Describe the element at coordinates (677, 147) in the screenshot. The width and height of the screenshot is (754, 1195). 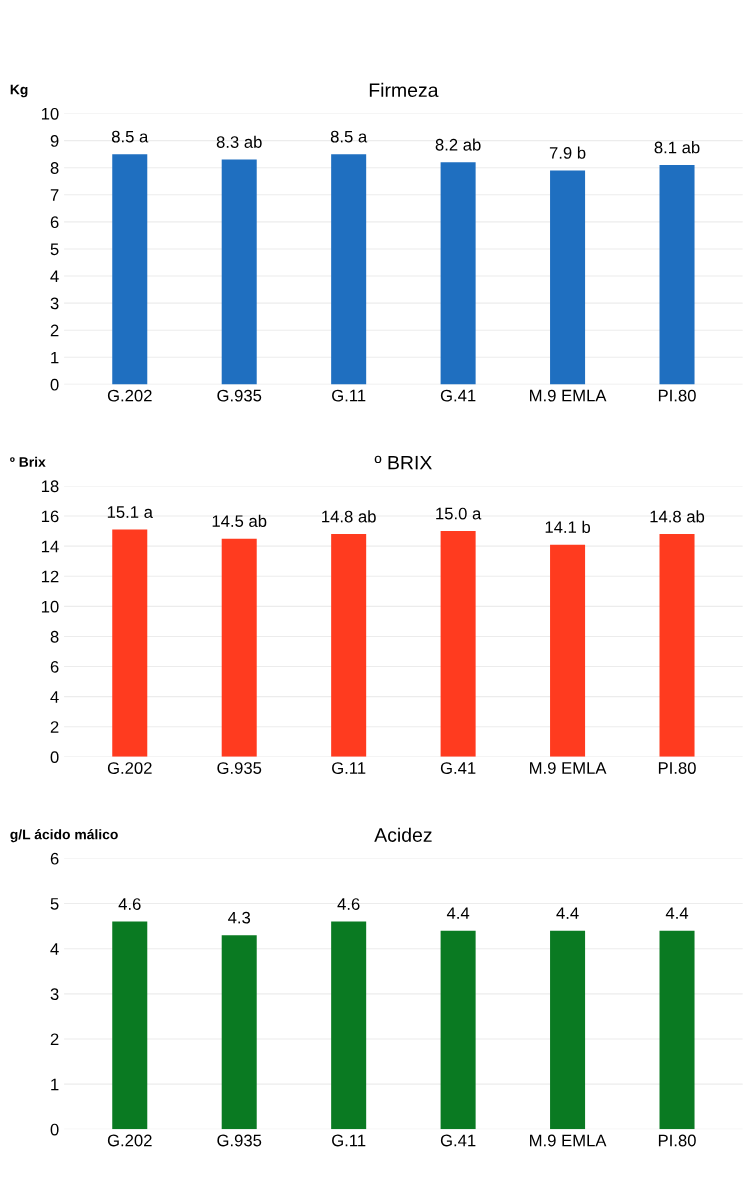
I see `data-label: 8.1 ab` at that location.